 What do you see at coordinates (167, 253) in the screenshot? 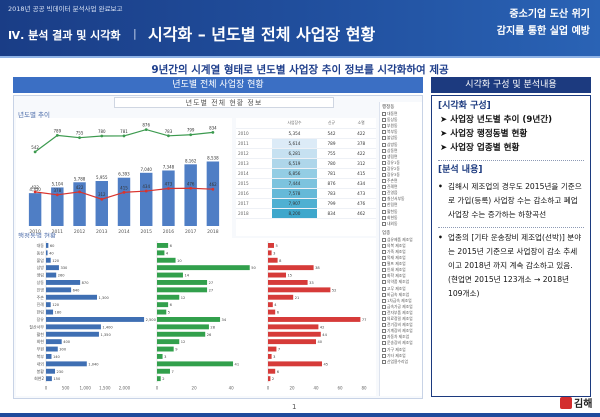
I see `district-bar-label: 4` at bounding box center [167, 253].